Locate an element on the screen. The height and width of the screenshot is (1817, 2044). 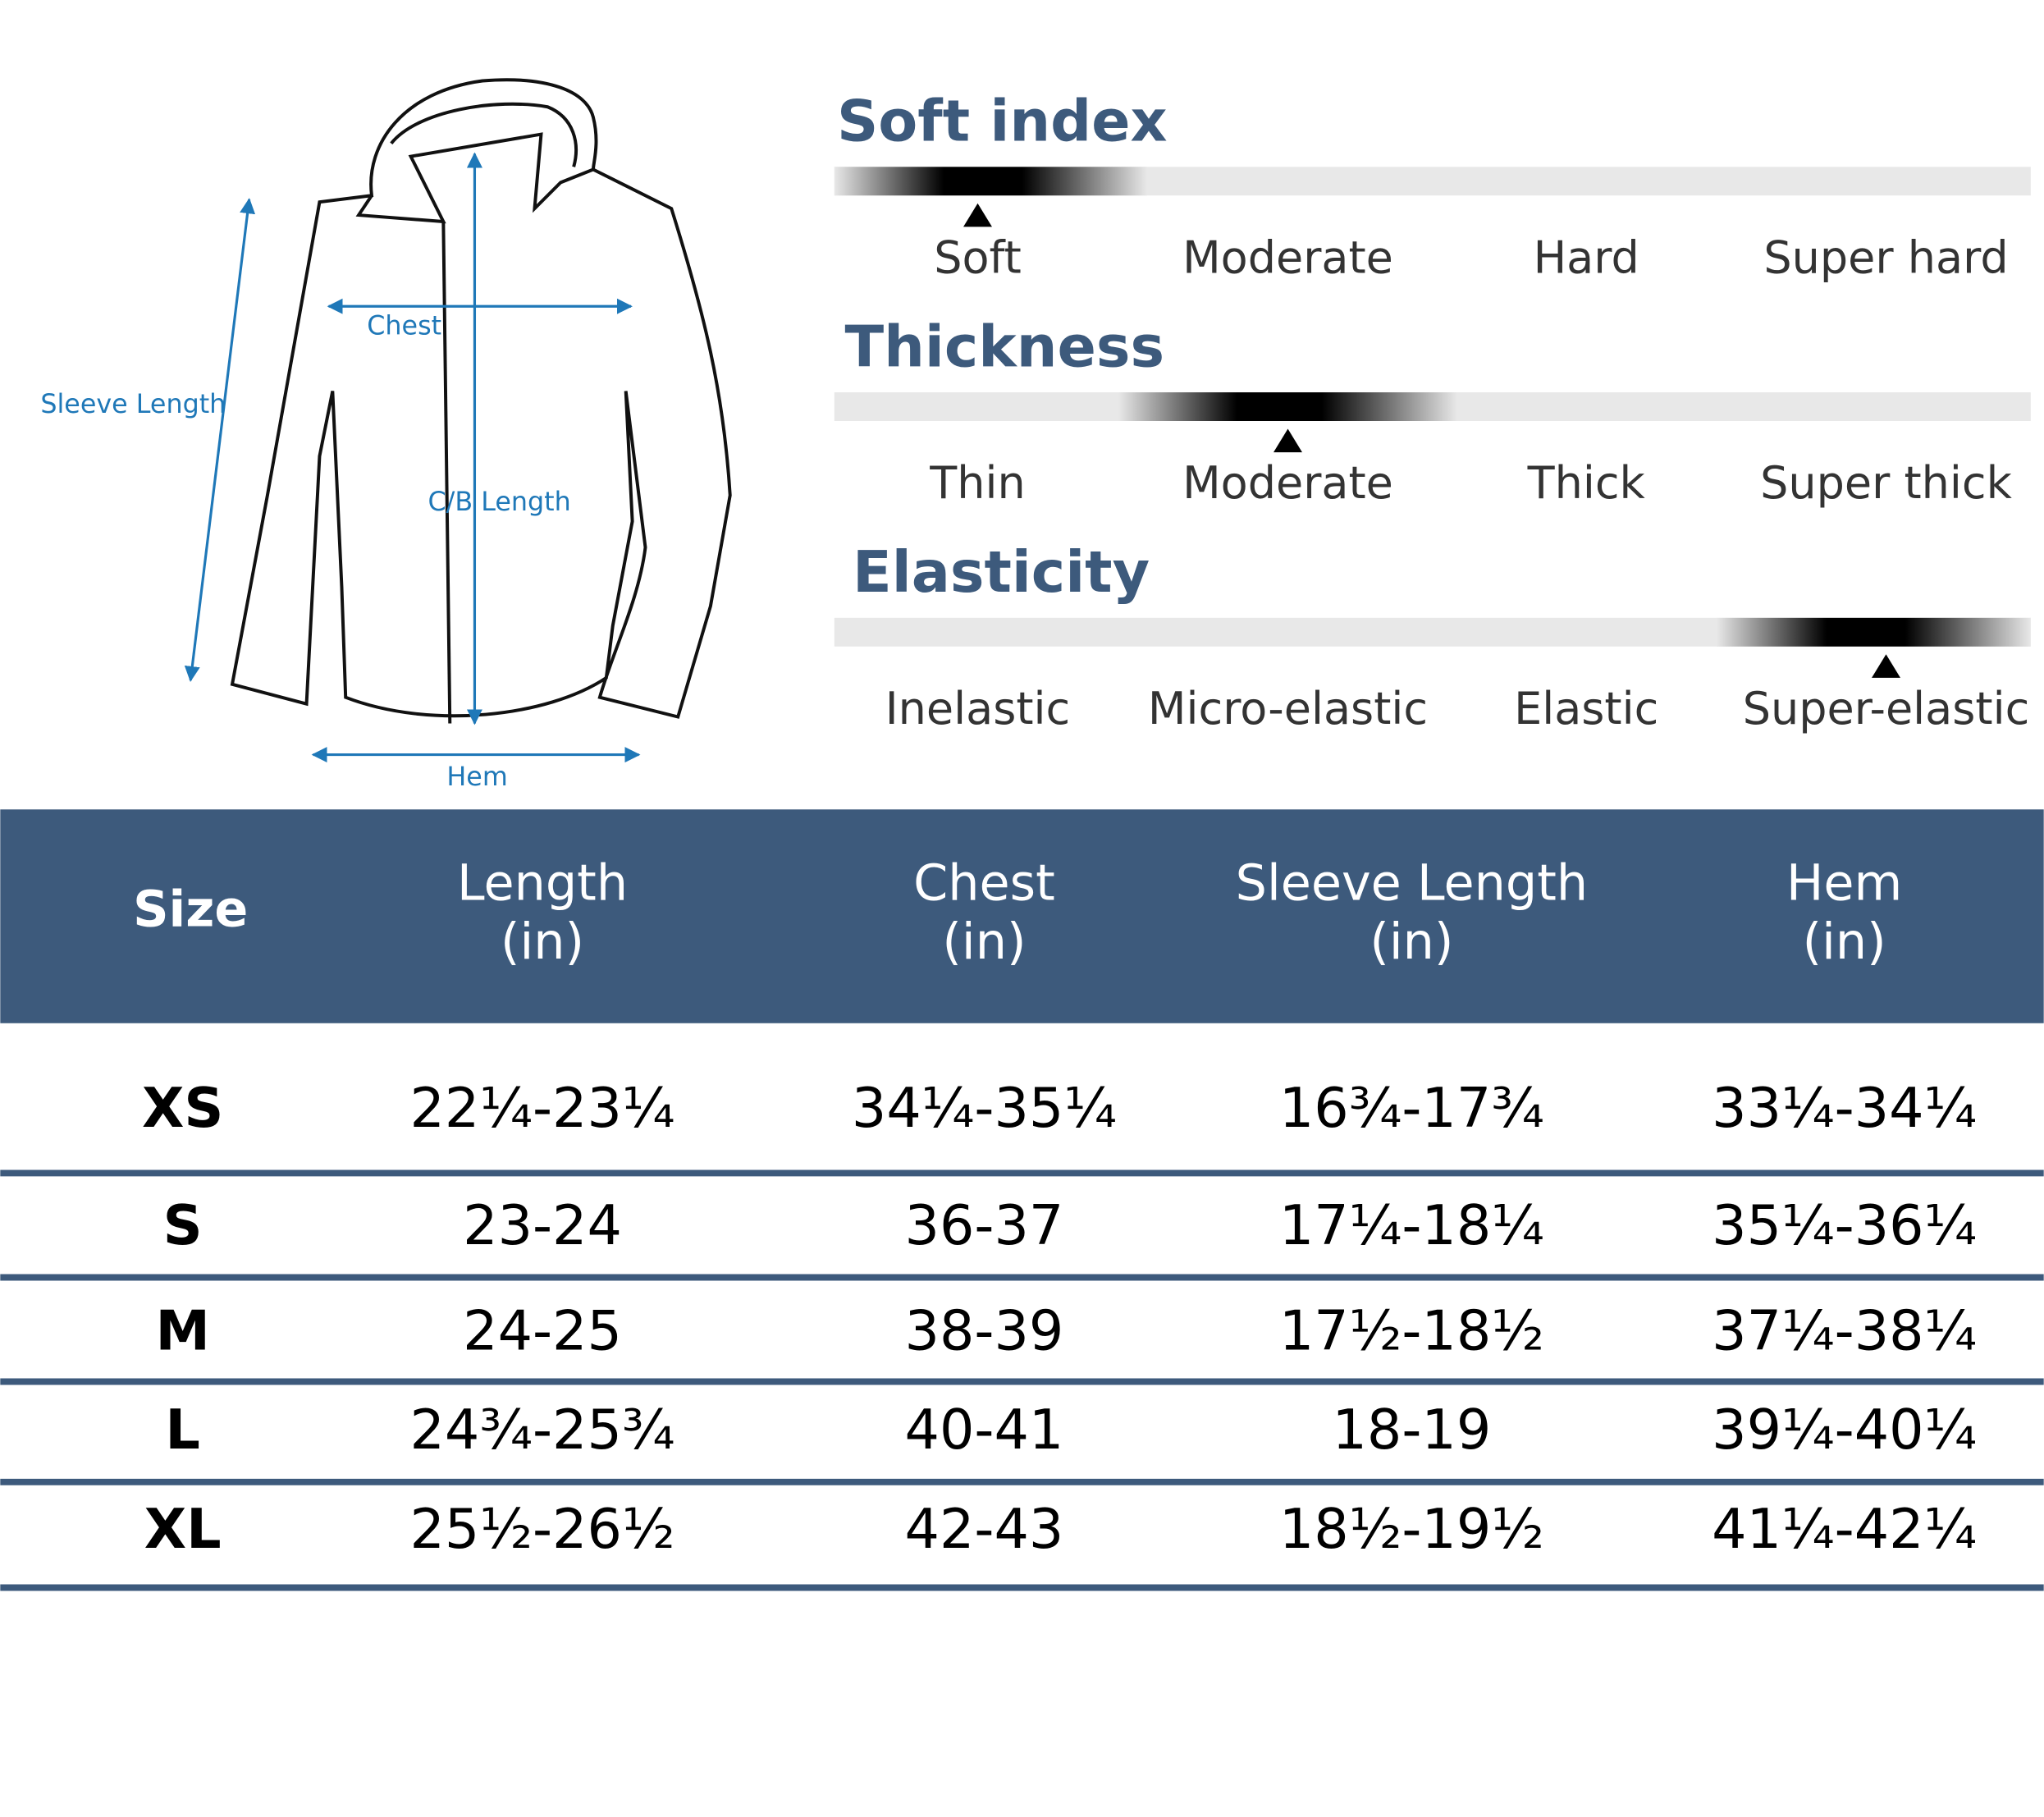
index-option: Inelastic is located at coordinates (977, 709).